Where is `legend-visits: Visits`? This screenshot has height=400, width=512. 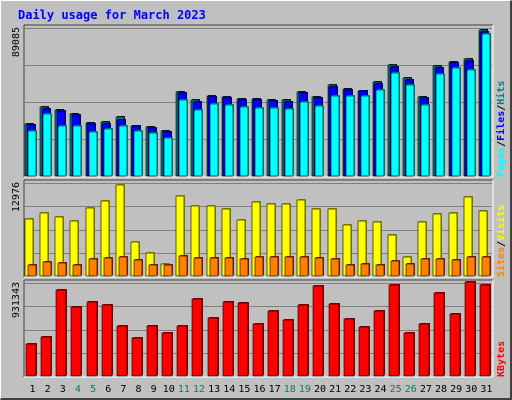
legend-visits: Visits is located at coordinates (501, 223).